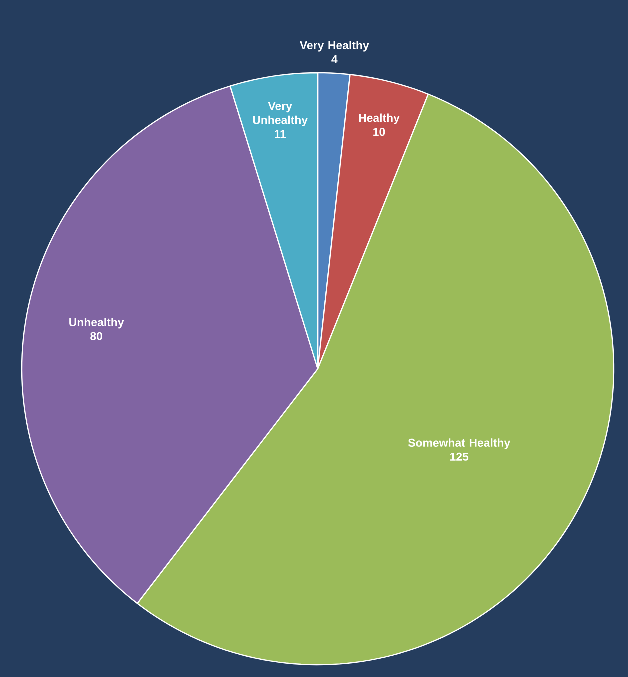  I want to click on data-label: 125, so click(459, 456).